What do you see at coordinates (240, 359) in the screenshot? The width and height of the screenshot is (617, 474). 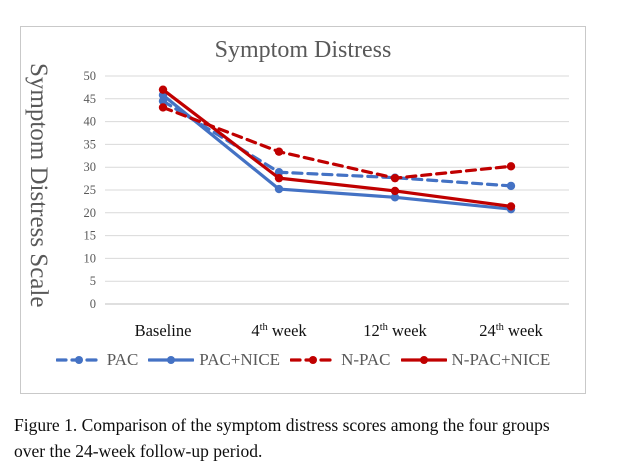 I see `legend-label: PAC+NICE` at bounding box center [240, 359].